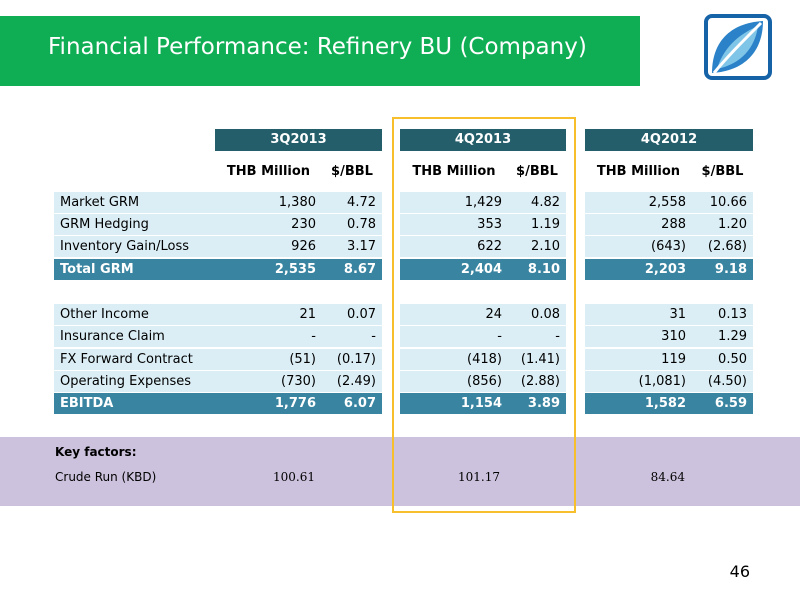 The height and width of the screenshot is (600, 800). I want to click on key-factors-band, so click(400, 471).